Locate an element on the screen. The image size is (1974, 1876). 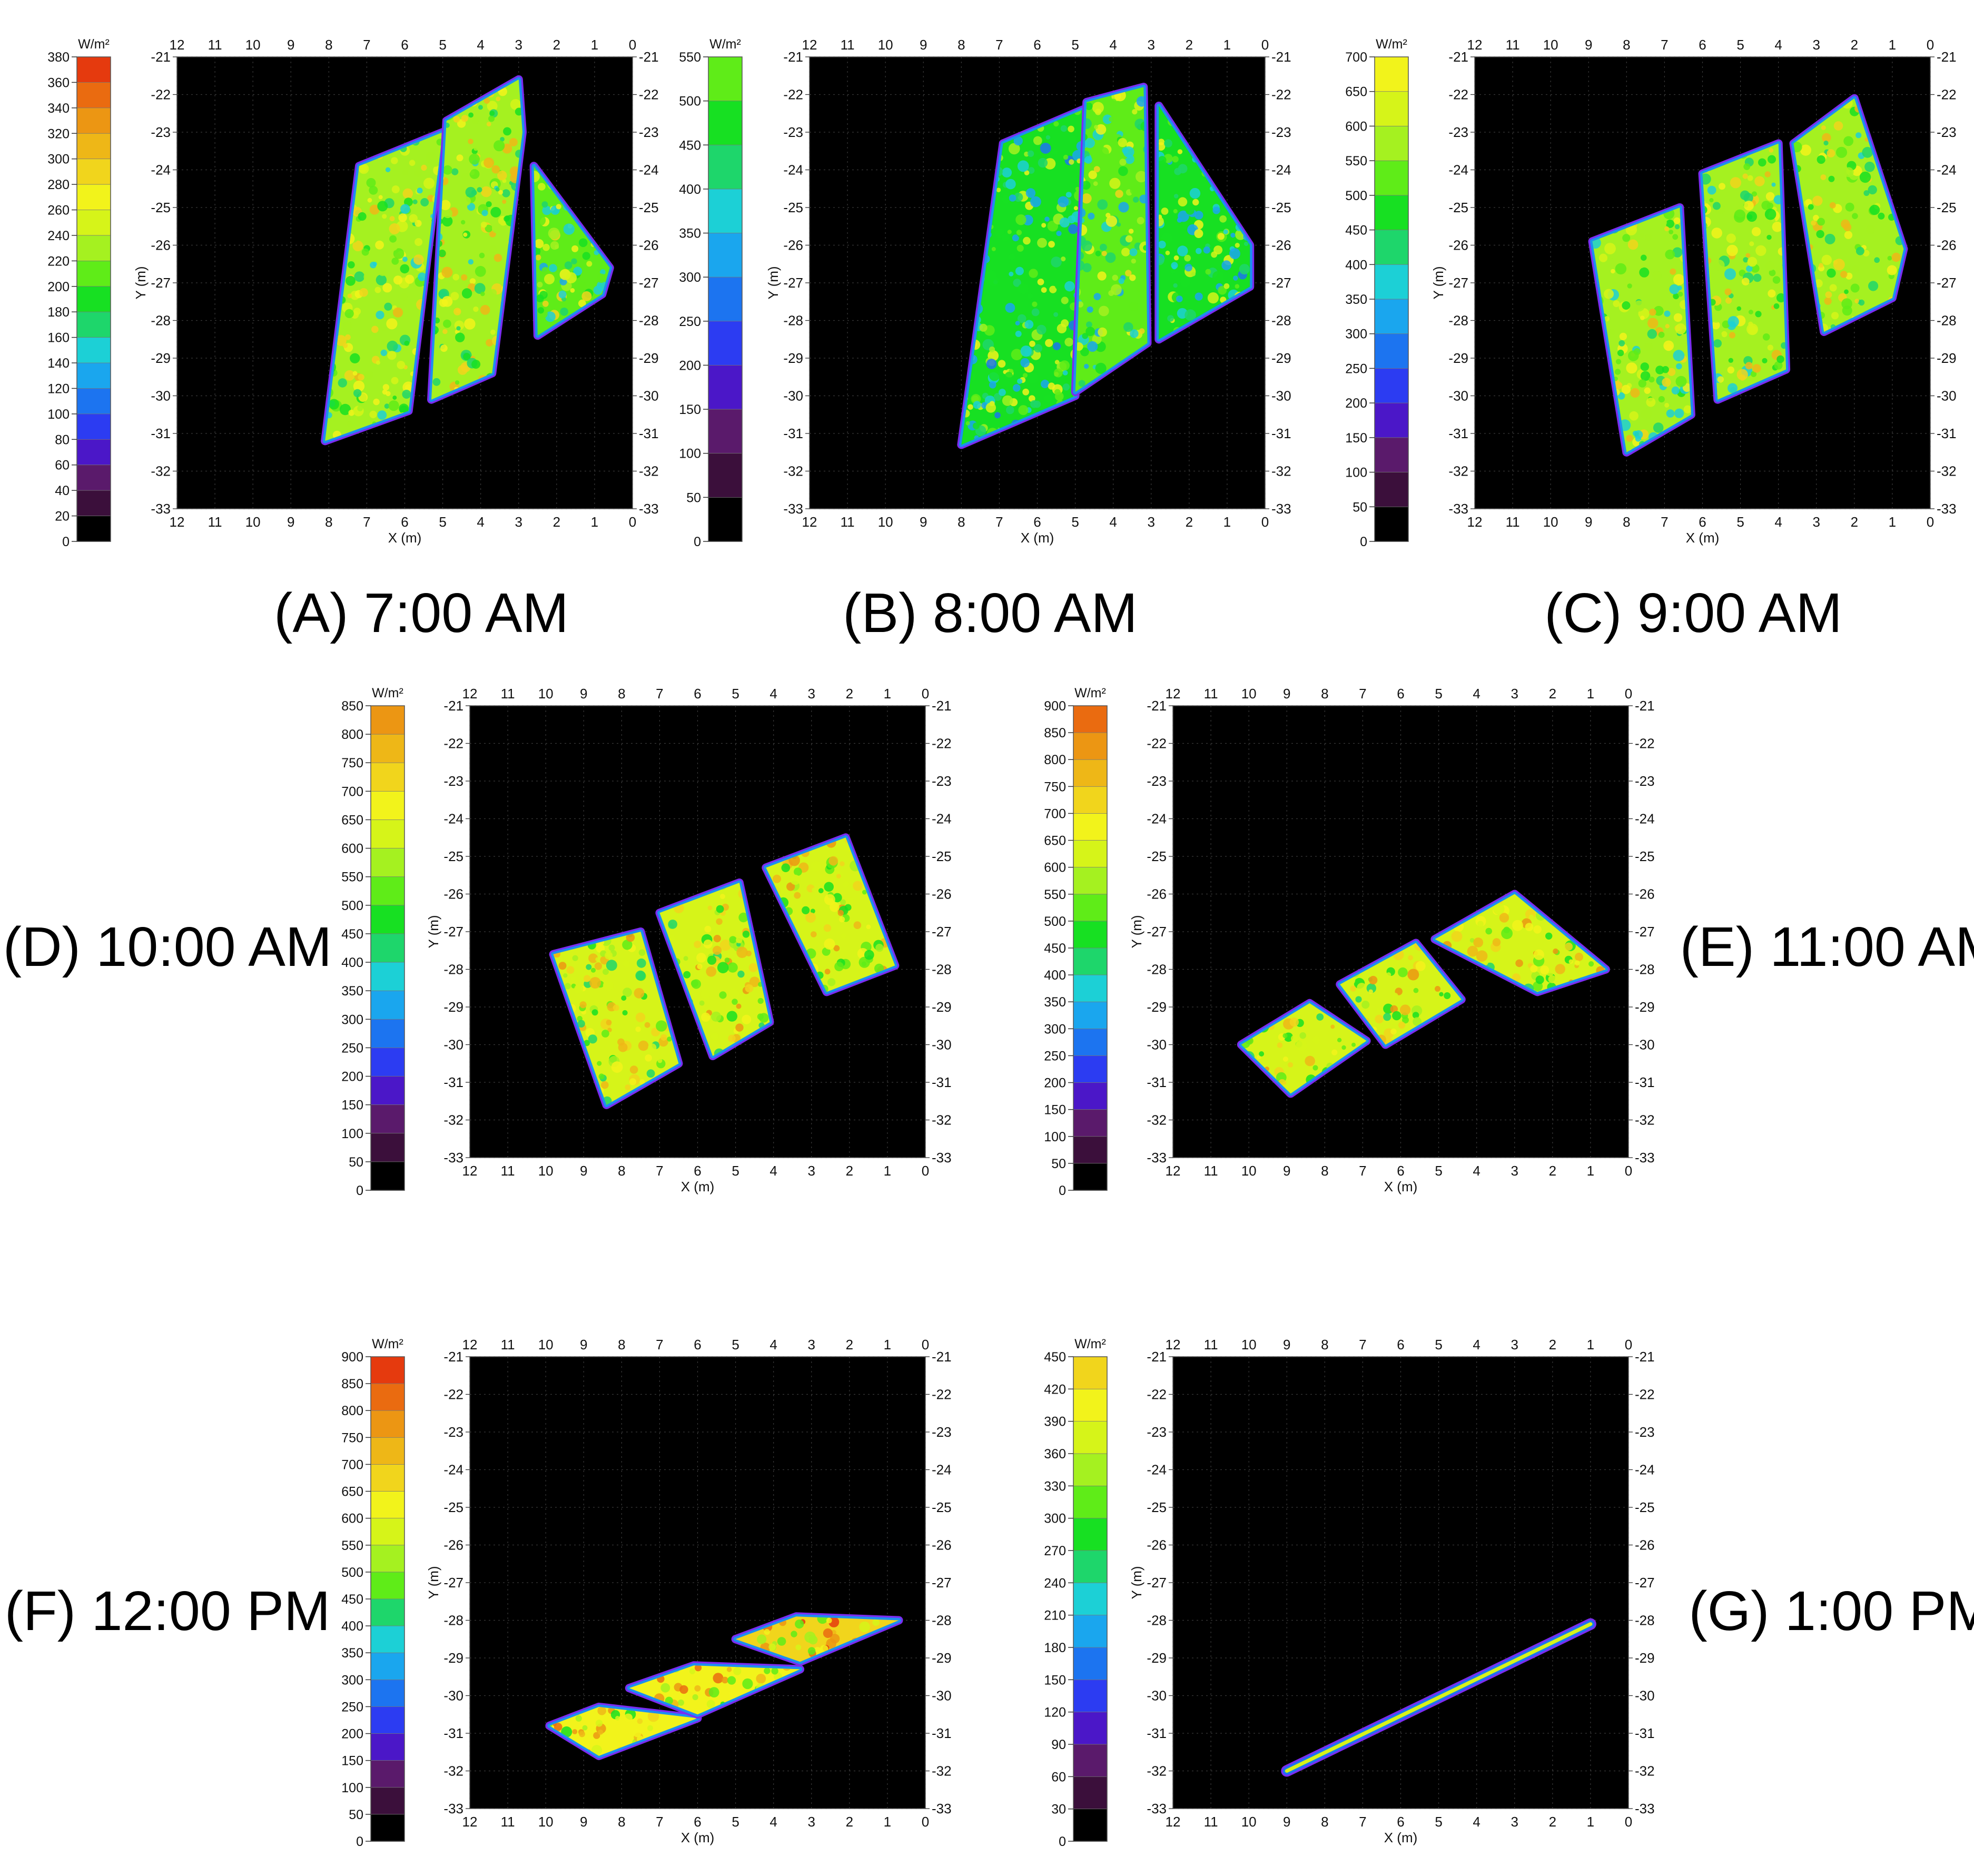
x-tick-label-bottom: 2 is located at coordinates (1552, 1822).